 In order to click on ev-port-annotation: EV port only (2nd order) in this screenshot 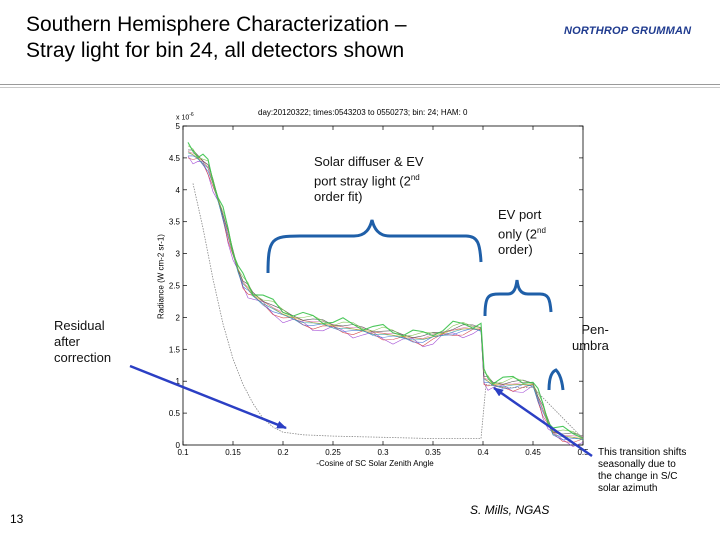, I will do `click(522, 232)`.